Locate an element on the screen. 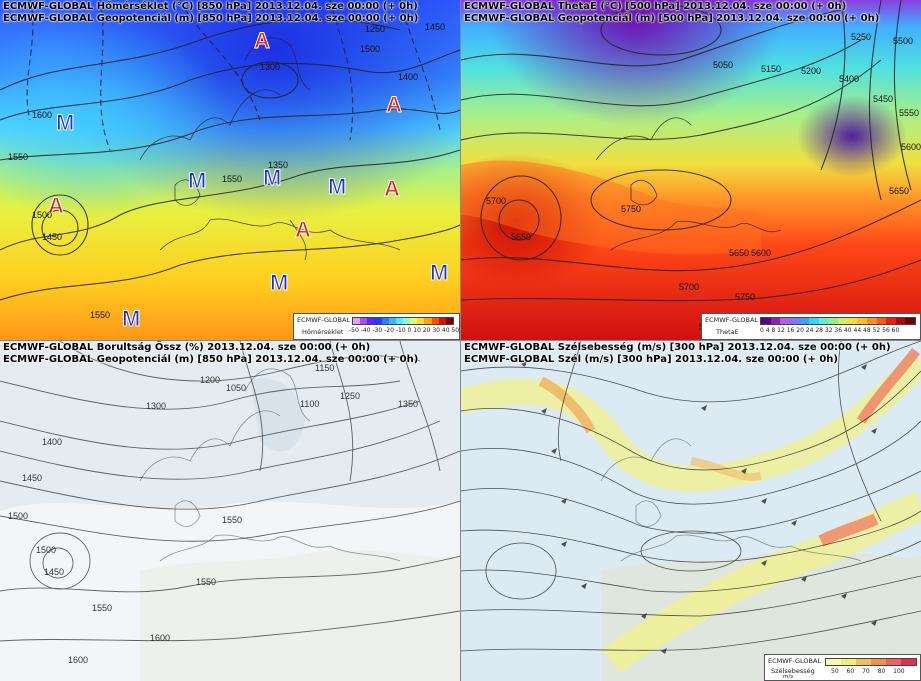 This screenshot has height=681, width=921. contour-label: 1300 is located at coordinates (270, 67).